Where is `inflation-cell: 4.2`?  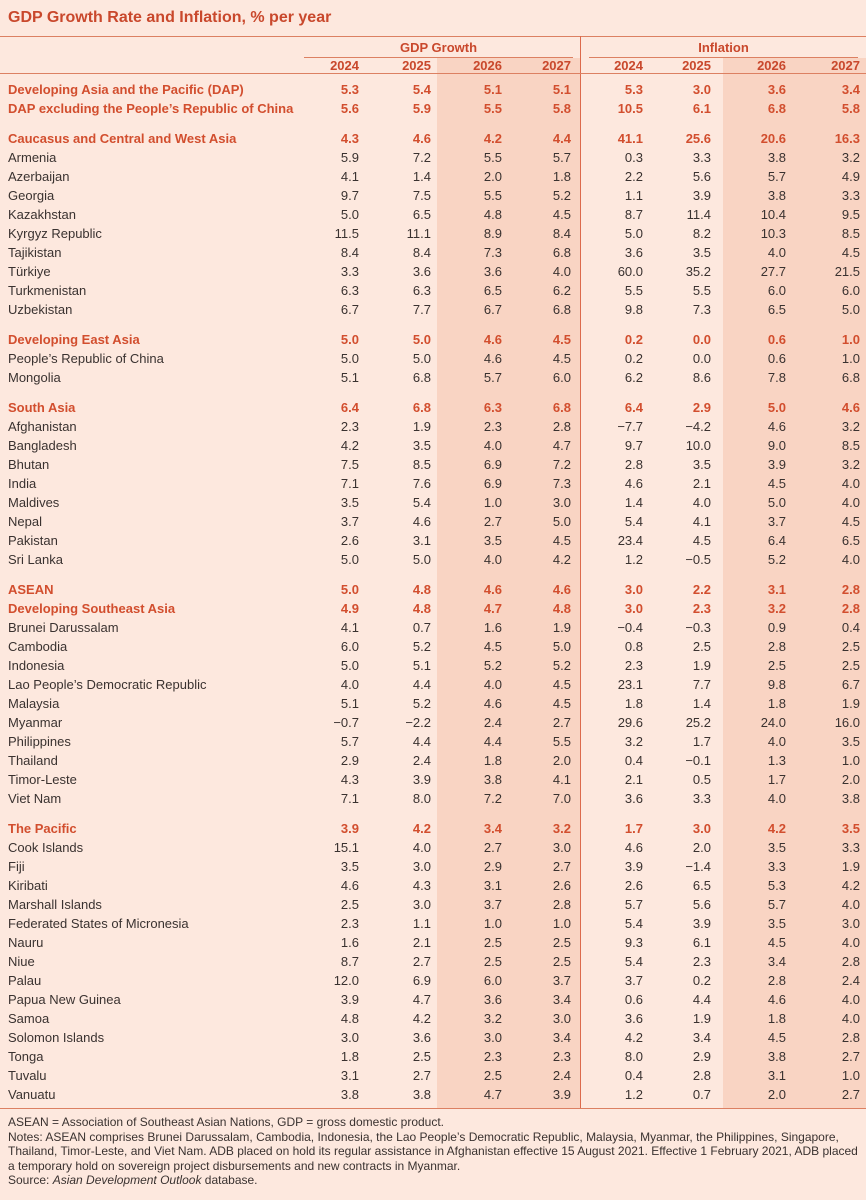
inflation-cell: 4.2 is located at coordinates (776, 828).